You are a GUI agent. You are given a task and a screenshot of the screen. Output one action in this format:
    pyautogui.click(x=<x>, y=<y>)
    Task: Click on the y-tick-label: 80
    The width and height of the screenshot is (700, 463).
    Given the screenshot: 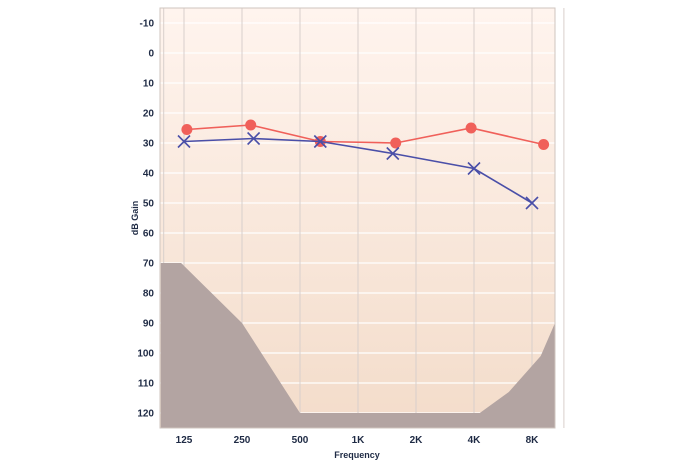 What is the action you would take?
    pyautogui.click(x=149, y=294)
    